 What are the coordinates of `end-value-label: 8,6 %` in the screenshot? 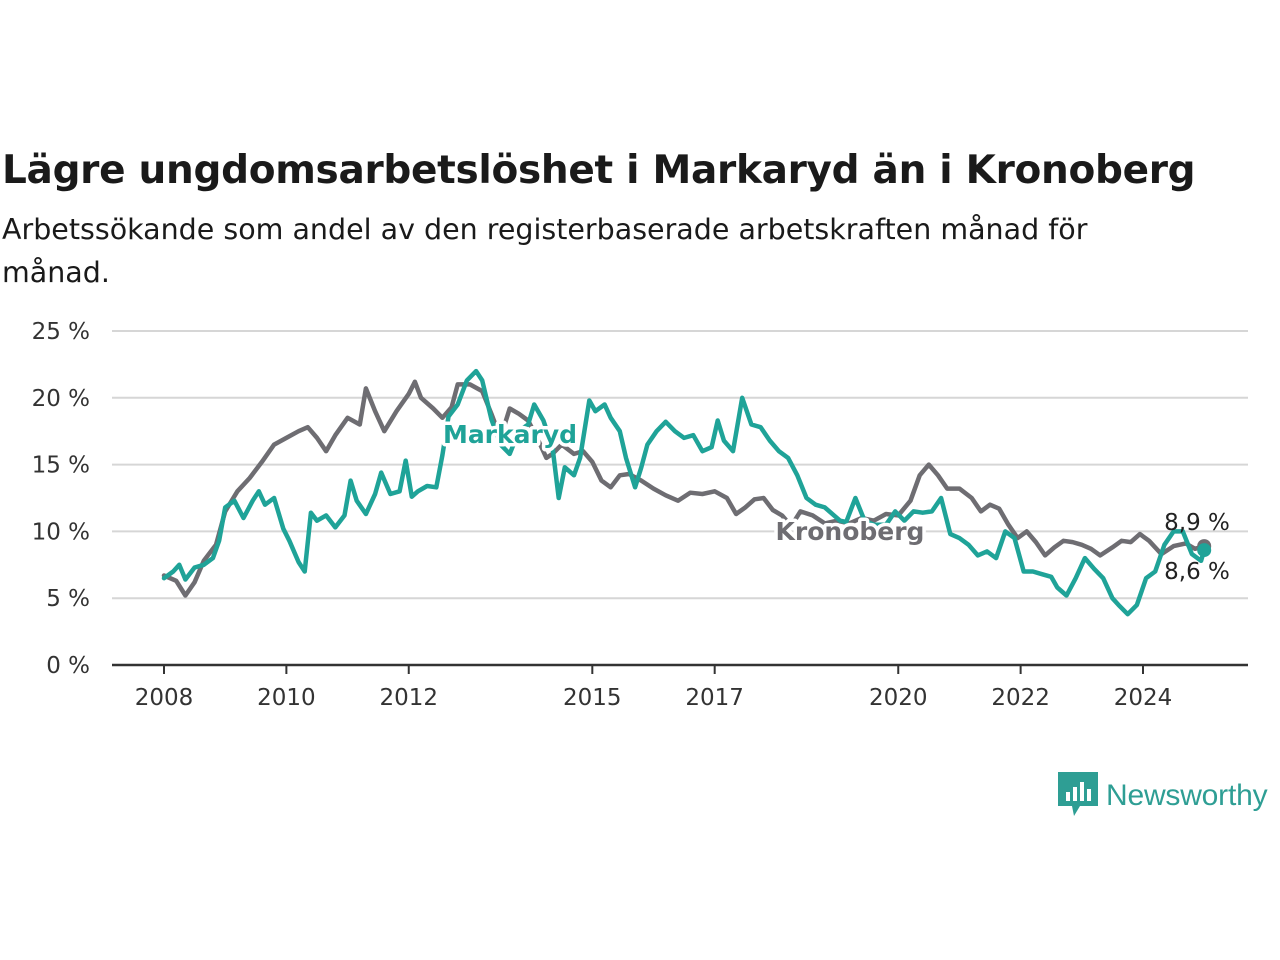 It's located at (1197, 572).